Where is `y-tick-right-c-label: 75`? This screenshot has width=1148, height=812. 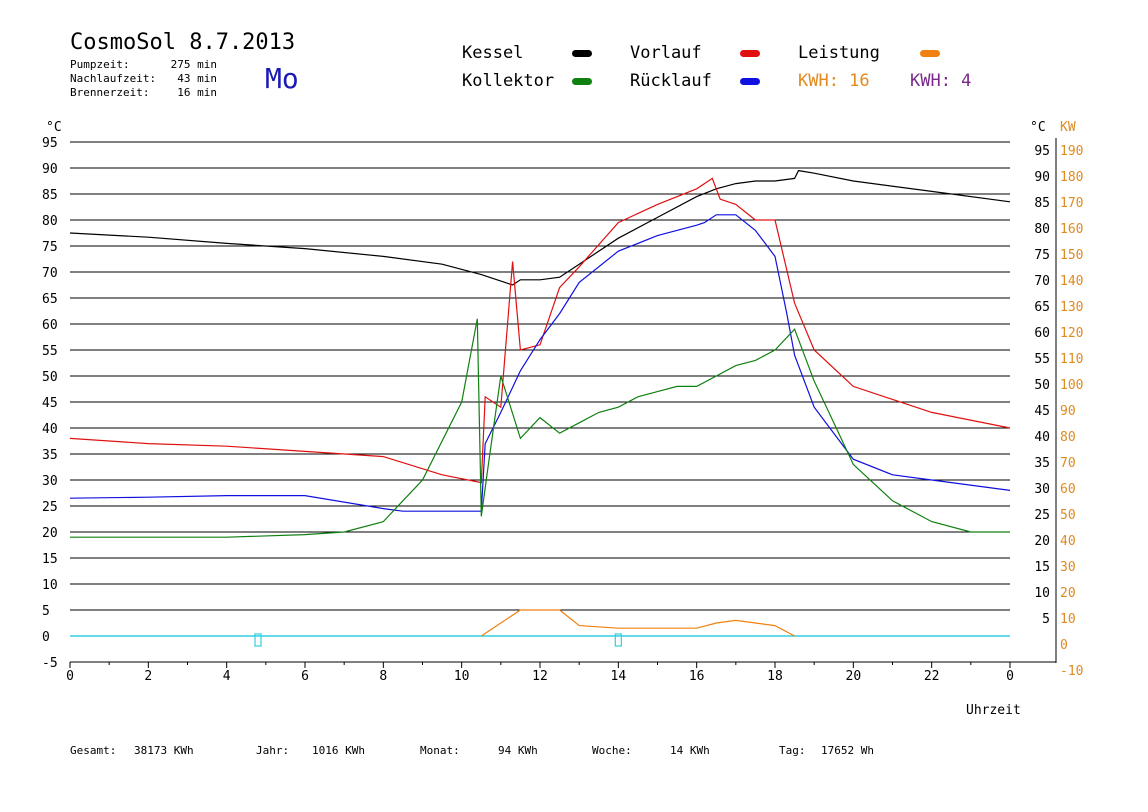 y-tick-right-c-label: 75 is located at coordinates (1042, 255).